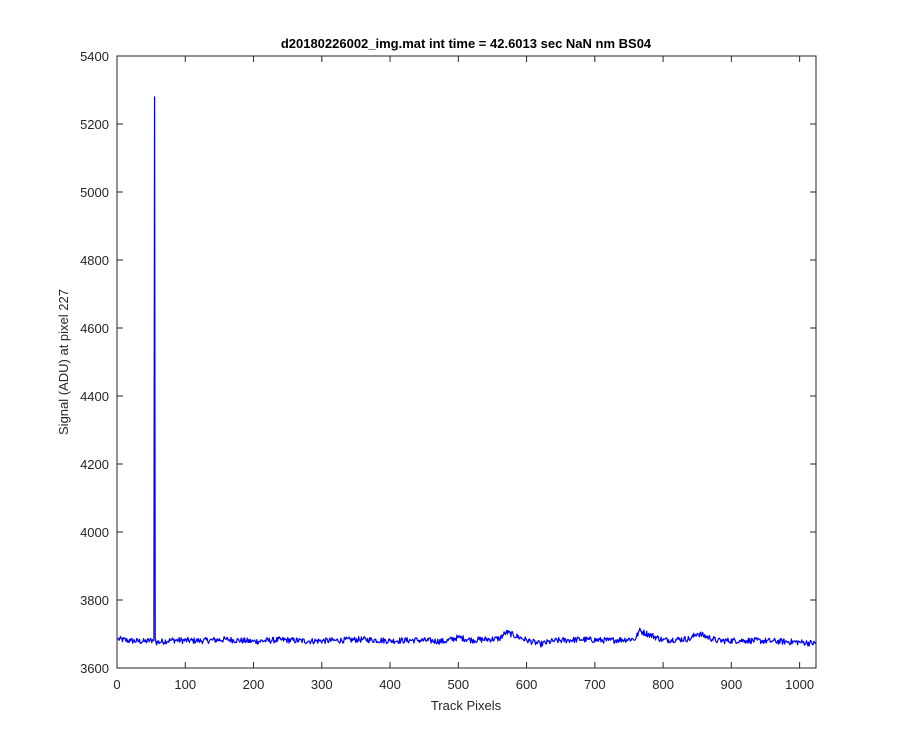 This screenshot has height=750, width=900. Describe the element at coordinates (458, 684) in the screenshot. I see `x-tick-label: 500` at that location.